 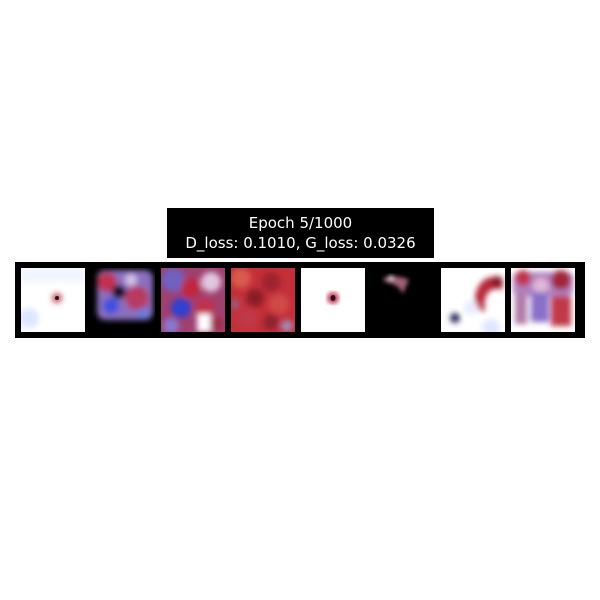 What do you see at coordinates (300, 243) in the screenshot?
I see `loss-label: D_loss: 0.1010, G_loss: 0.0326` at bounding box center [300, 243].